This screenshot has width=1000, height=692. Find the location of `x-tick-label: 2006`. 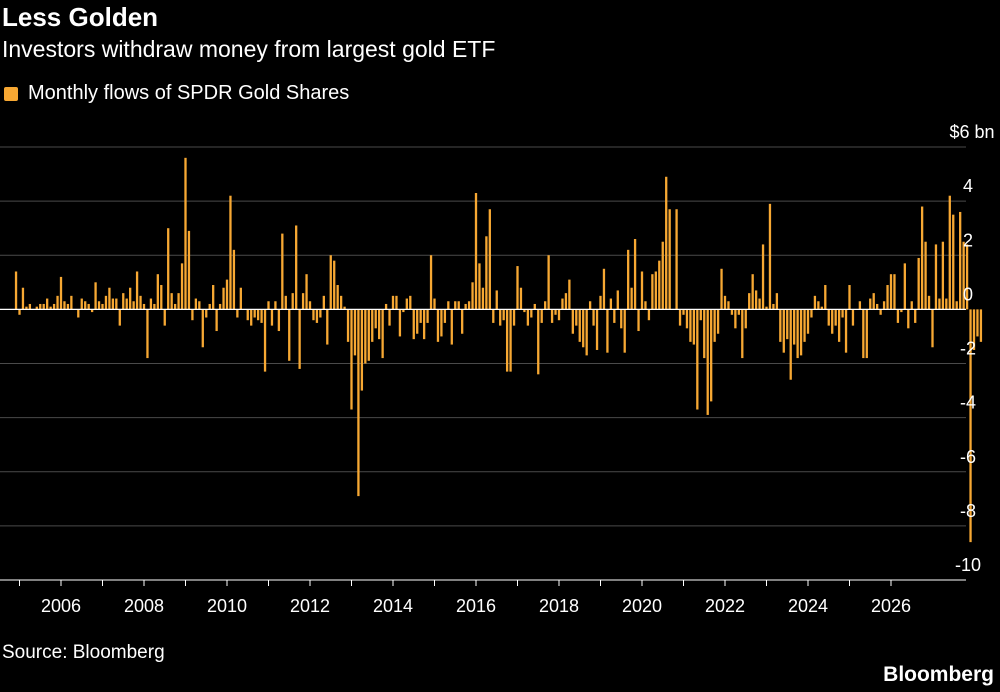

x-tick-label: 2006 is located at coordinates (61, 606).